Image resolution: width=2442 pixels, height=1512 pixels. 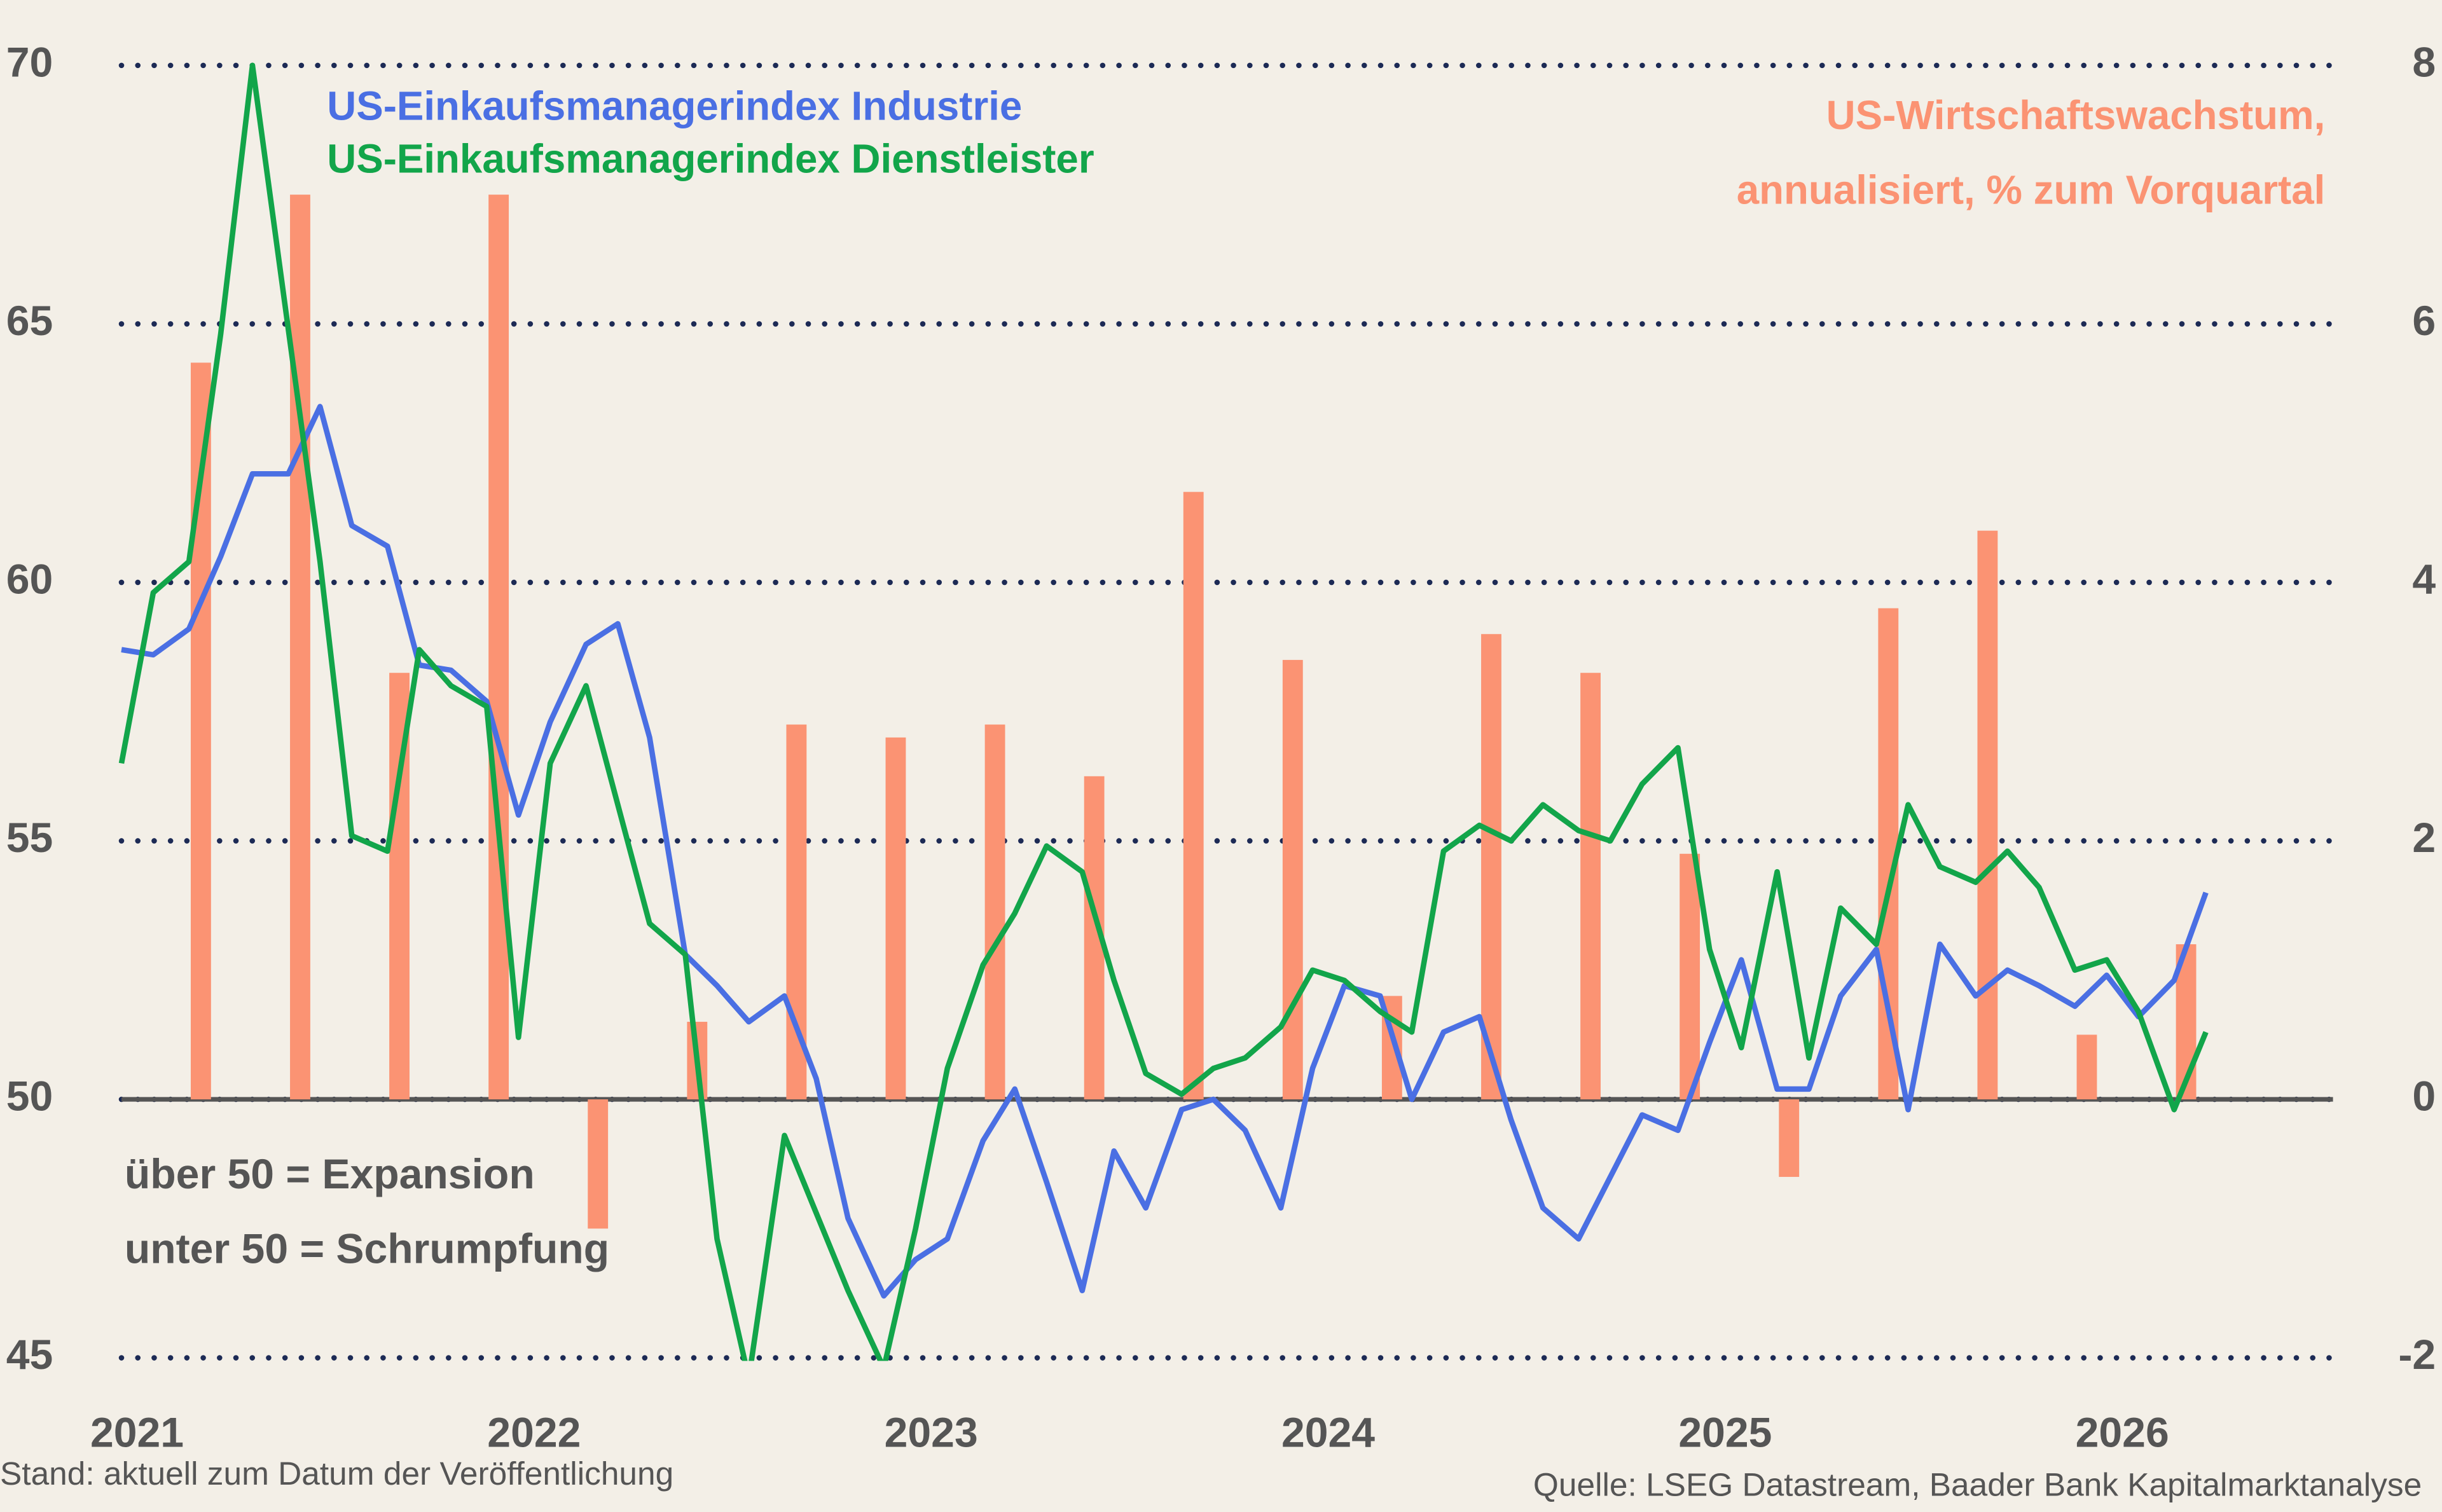 What do you see at coordinates (29, 838) in the screenshot?
I see `y-tick-label: 55` at bounding box center [29, 838].